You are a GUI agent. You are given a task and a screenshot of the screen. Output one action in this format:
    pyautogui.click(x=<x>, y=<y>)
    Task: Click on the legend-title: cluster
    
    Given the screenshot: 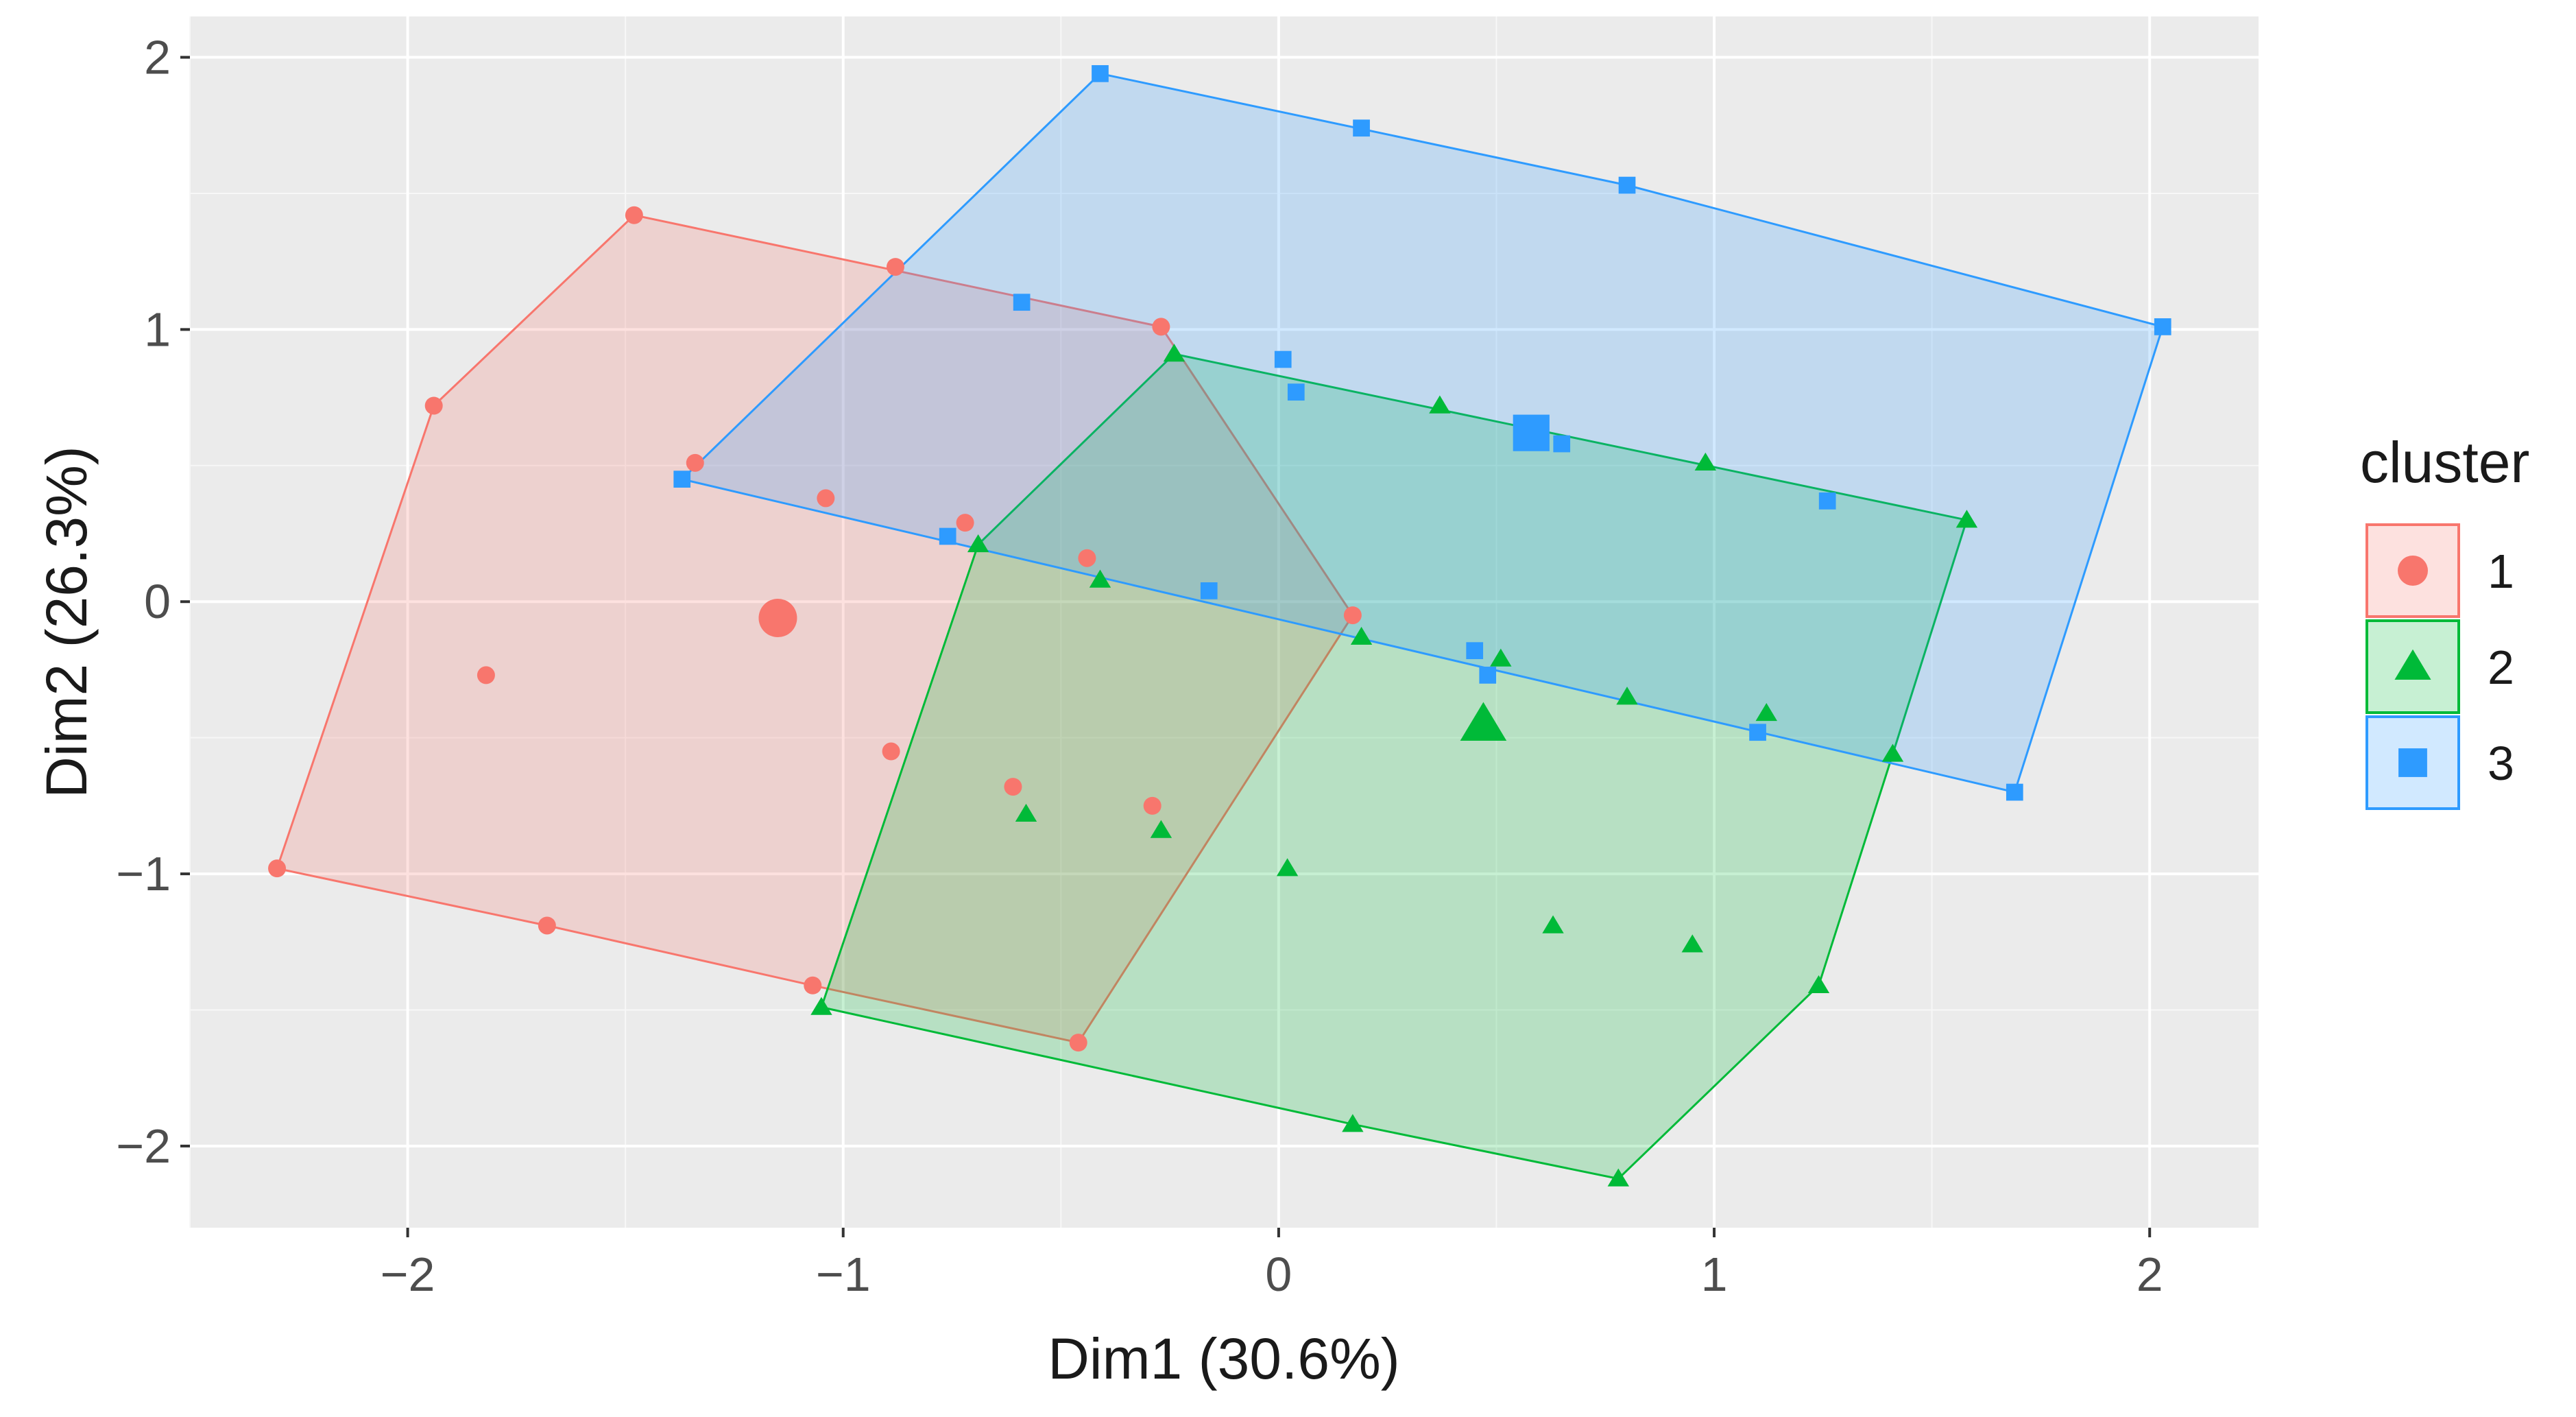 What is the action you would take?
    pyautogui.click(x=2445, y=462)
    